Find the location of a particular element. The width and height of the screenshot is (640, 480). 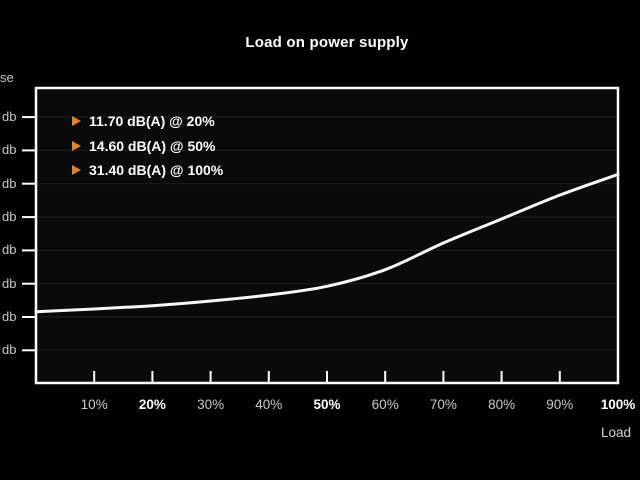

annotation-row: 14.60 dB(A) @ 50% is located at coordinates (147, 146).